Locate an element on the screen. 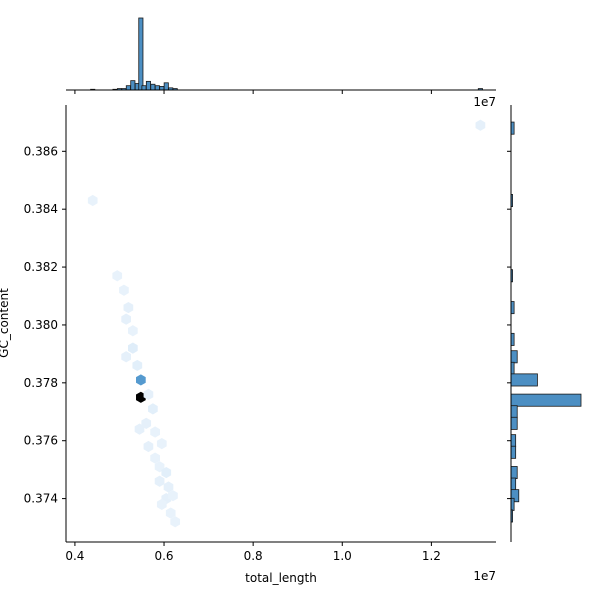 The width and height of the screenshot is (600, 600). x-tick-label: 0.6 is located at coordinates (163, 556).